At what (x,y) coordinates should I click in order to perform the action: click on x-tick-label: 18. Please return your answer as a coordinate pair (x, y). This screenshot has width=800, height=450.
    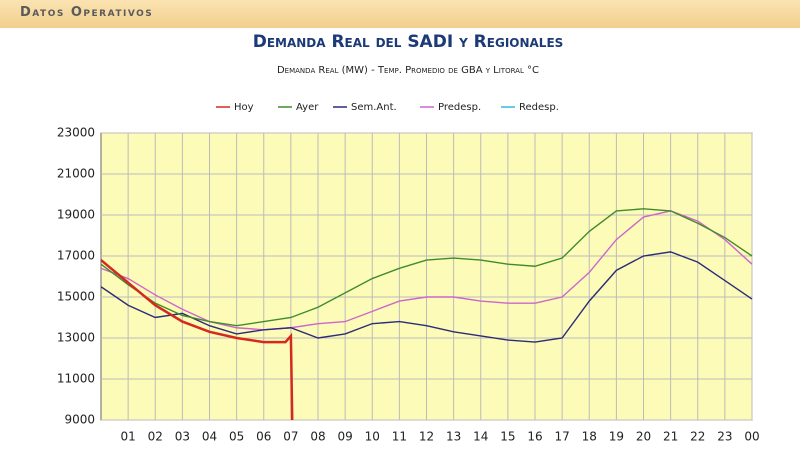
    Looking at the image, I should click on (589, 437).